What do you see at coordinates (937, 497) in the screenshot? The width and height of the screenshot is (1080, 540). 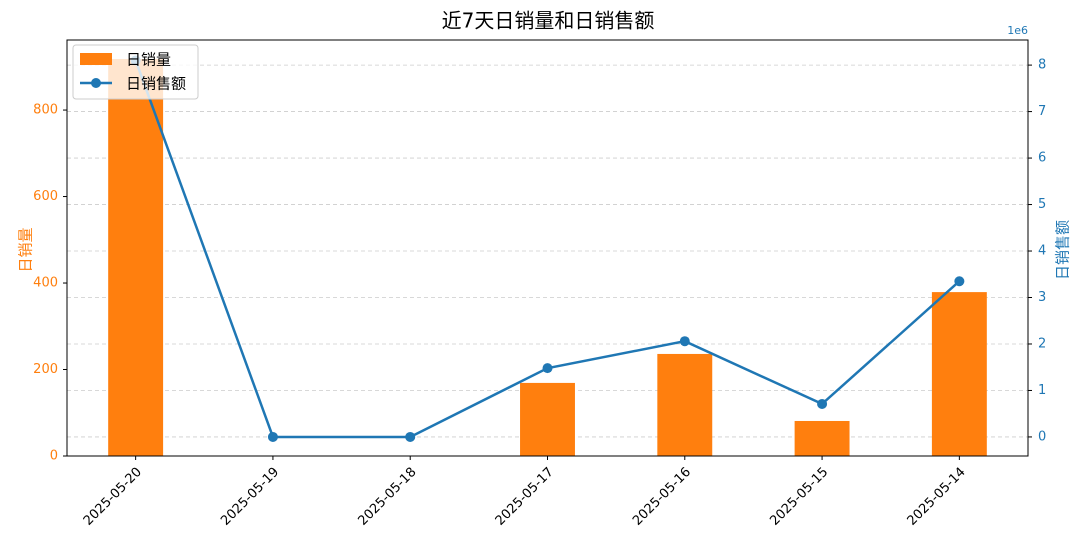 I see `x-tick-label: 2025-05-14` at bounding box center [937, 497].